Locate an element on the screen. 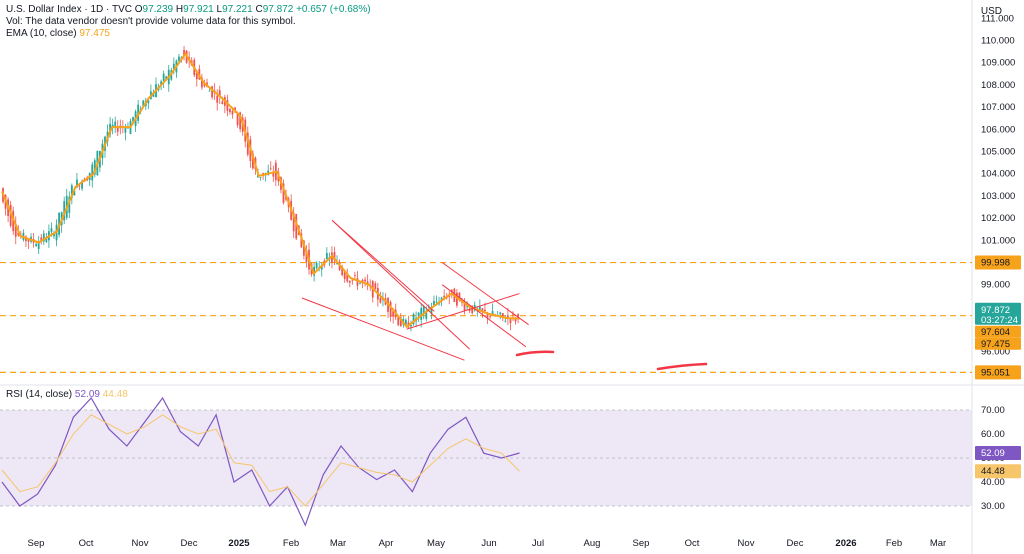 The image size is (1024, 554). countdown-tag: 03:27:24 is located at coordinates (999, 320).